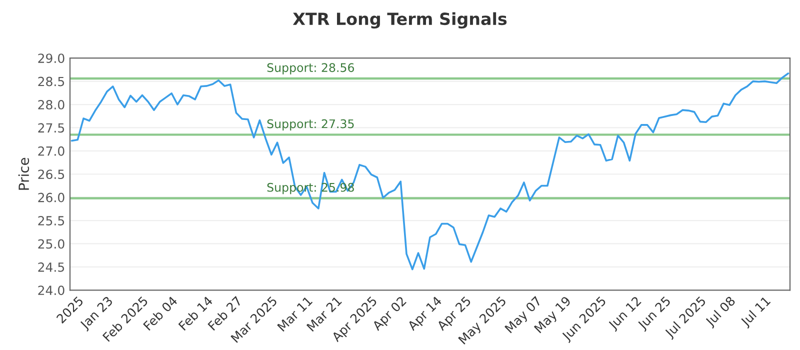 The height and width of the screenshot is (350, 800). What do you see at coordinates (51, 128) in the screenshot?
I see `y-tick-label: 27.5` at bounding box center [51, 128].